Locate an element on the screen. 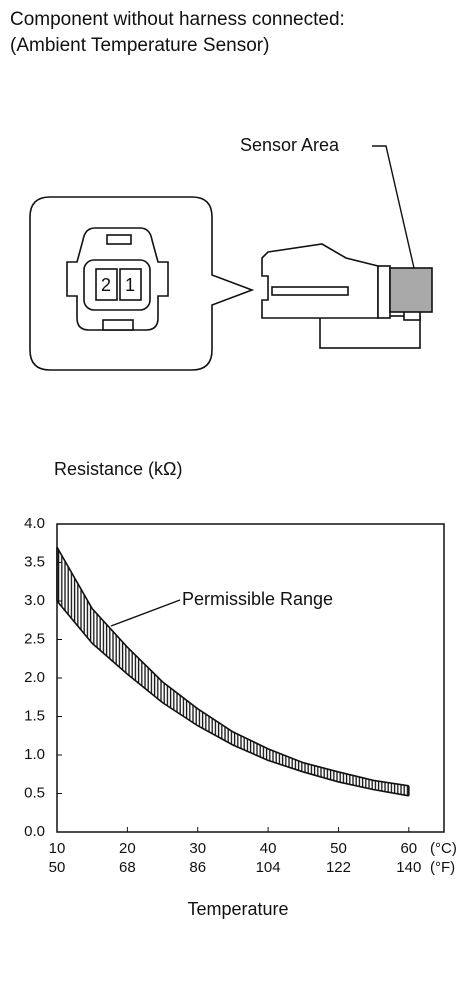  y-tick-label: 1.0 is located at coordinates (34, 754).